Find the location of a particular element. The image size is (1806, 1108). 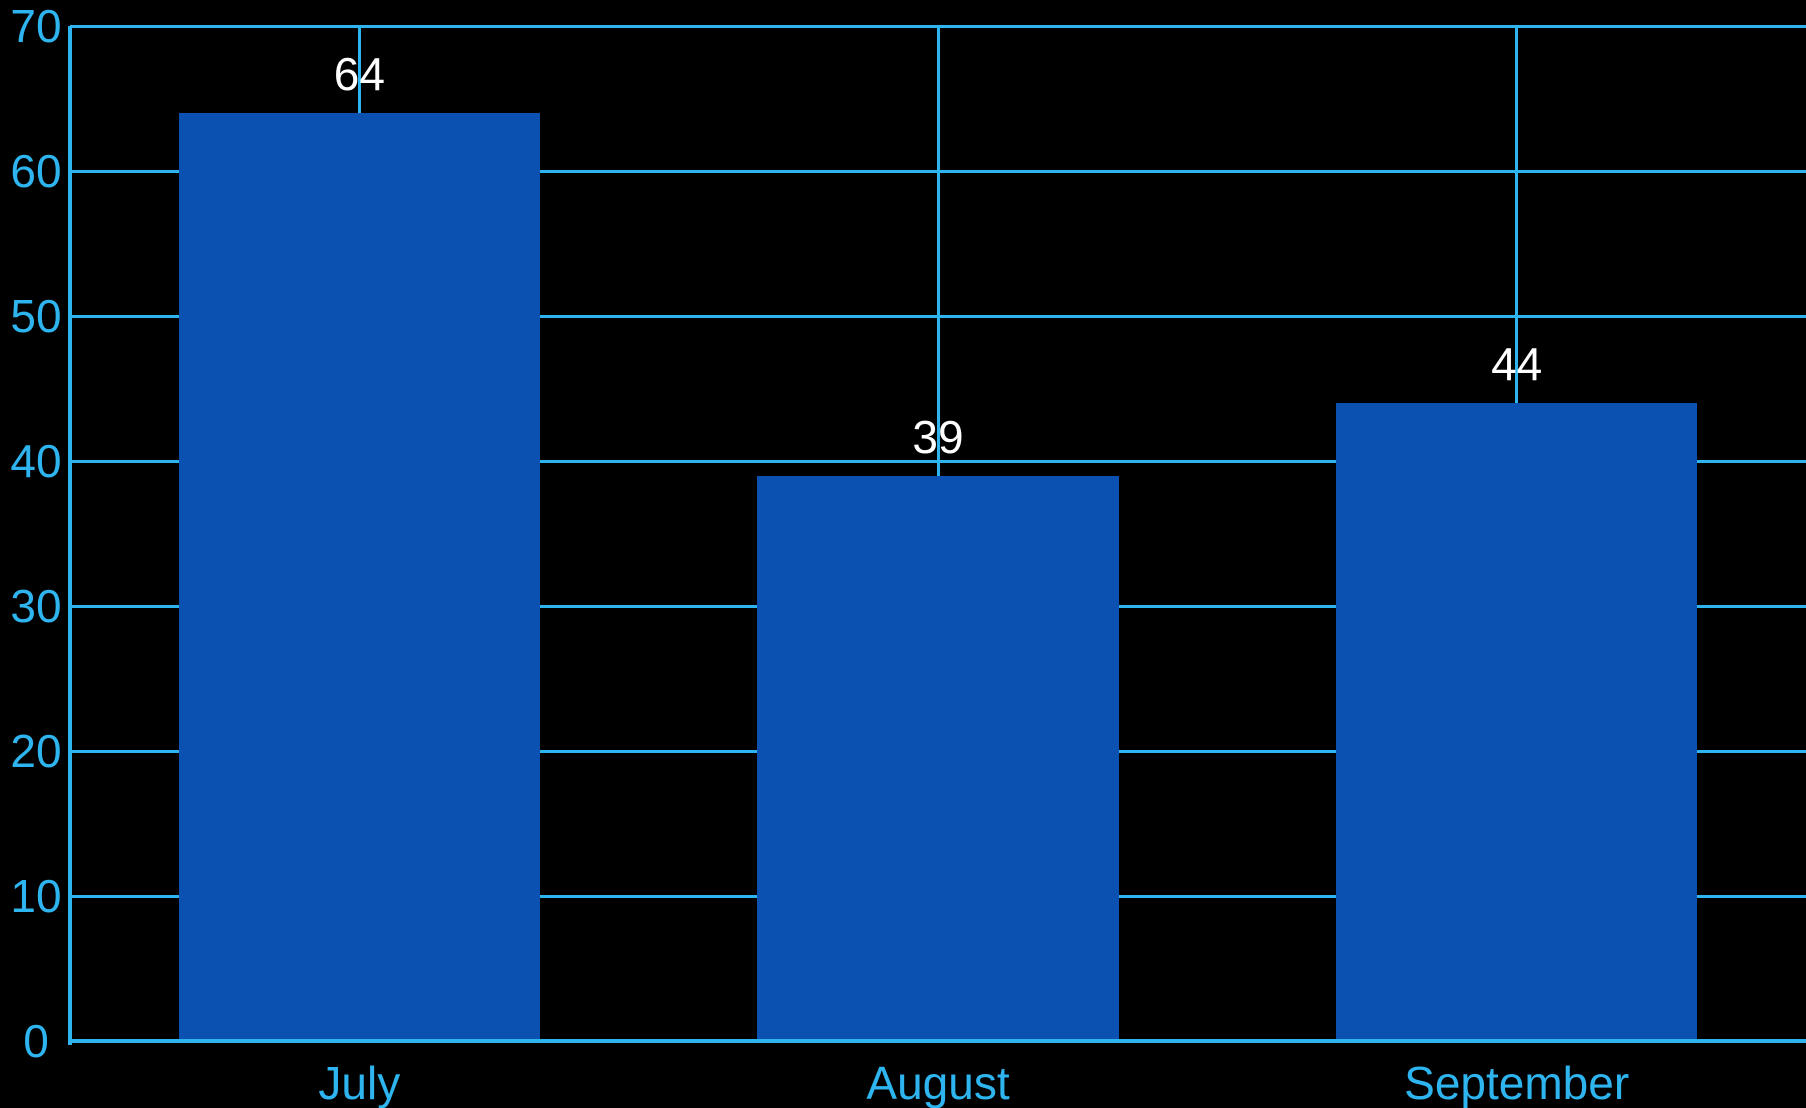

y-axis-tick-label: 30 is located at coordinates (36, 606).